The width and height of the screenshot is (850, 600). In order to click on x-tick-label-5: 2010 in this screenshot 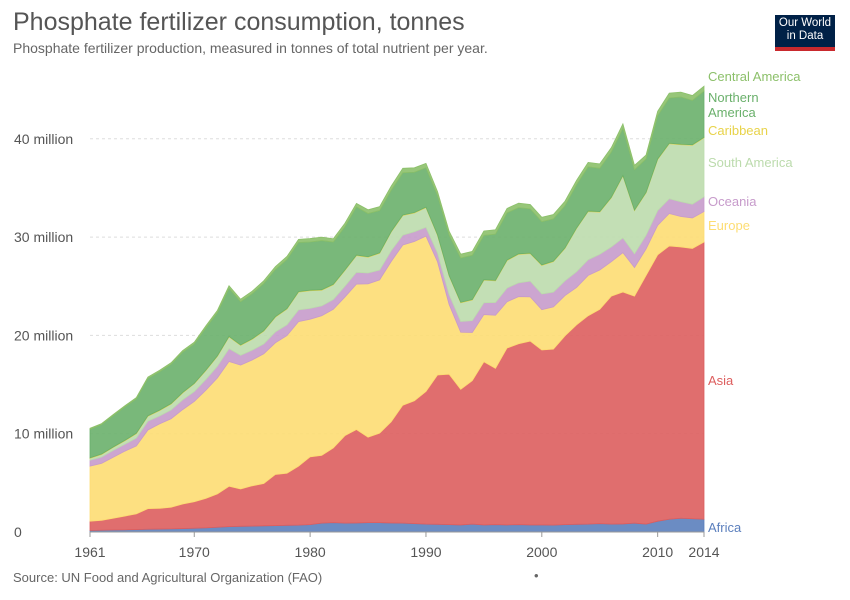, I will do `click(657, 552)`.